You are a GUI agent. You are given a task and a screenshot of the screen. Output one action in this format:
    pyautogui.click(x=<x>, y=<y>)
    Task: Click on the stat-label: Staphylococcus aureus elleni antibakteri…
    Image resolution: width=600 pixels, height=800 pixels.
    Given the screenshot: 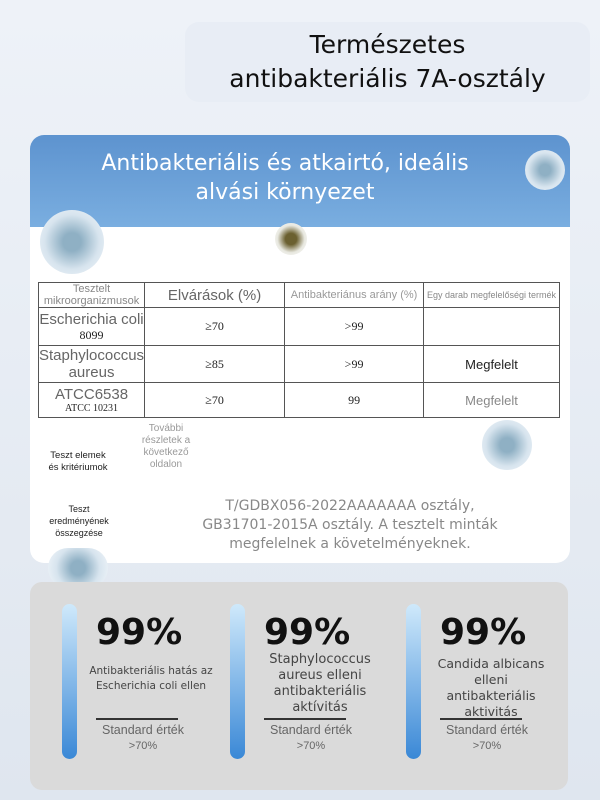 What is the action you would take?
    pyautogui.click(x=320, y=683)
    